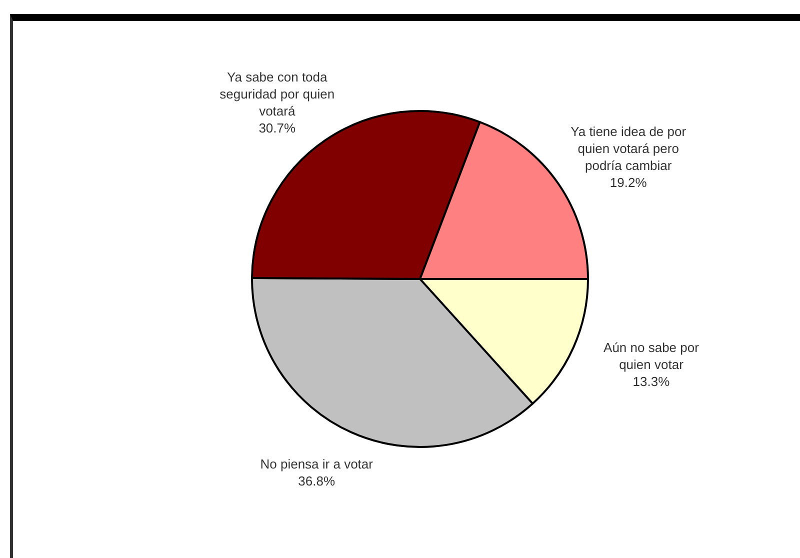 The width and height of the screenshot is (800, 558). I want to click on slice-label: Ya sabe con toda seguridad por quien votará, so click(277, 93).